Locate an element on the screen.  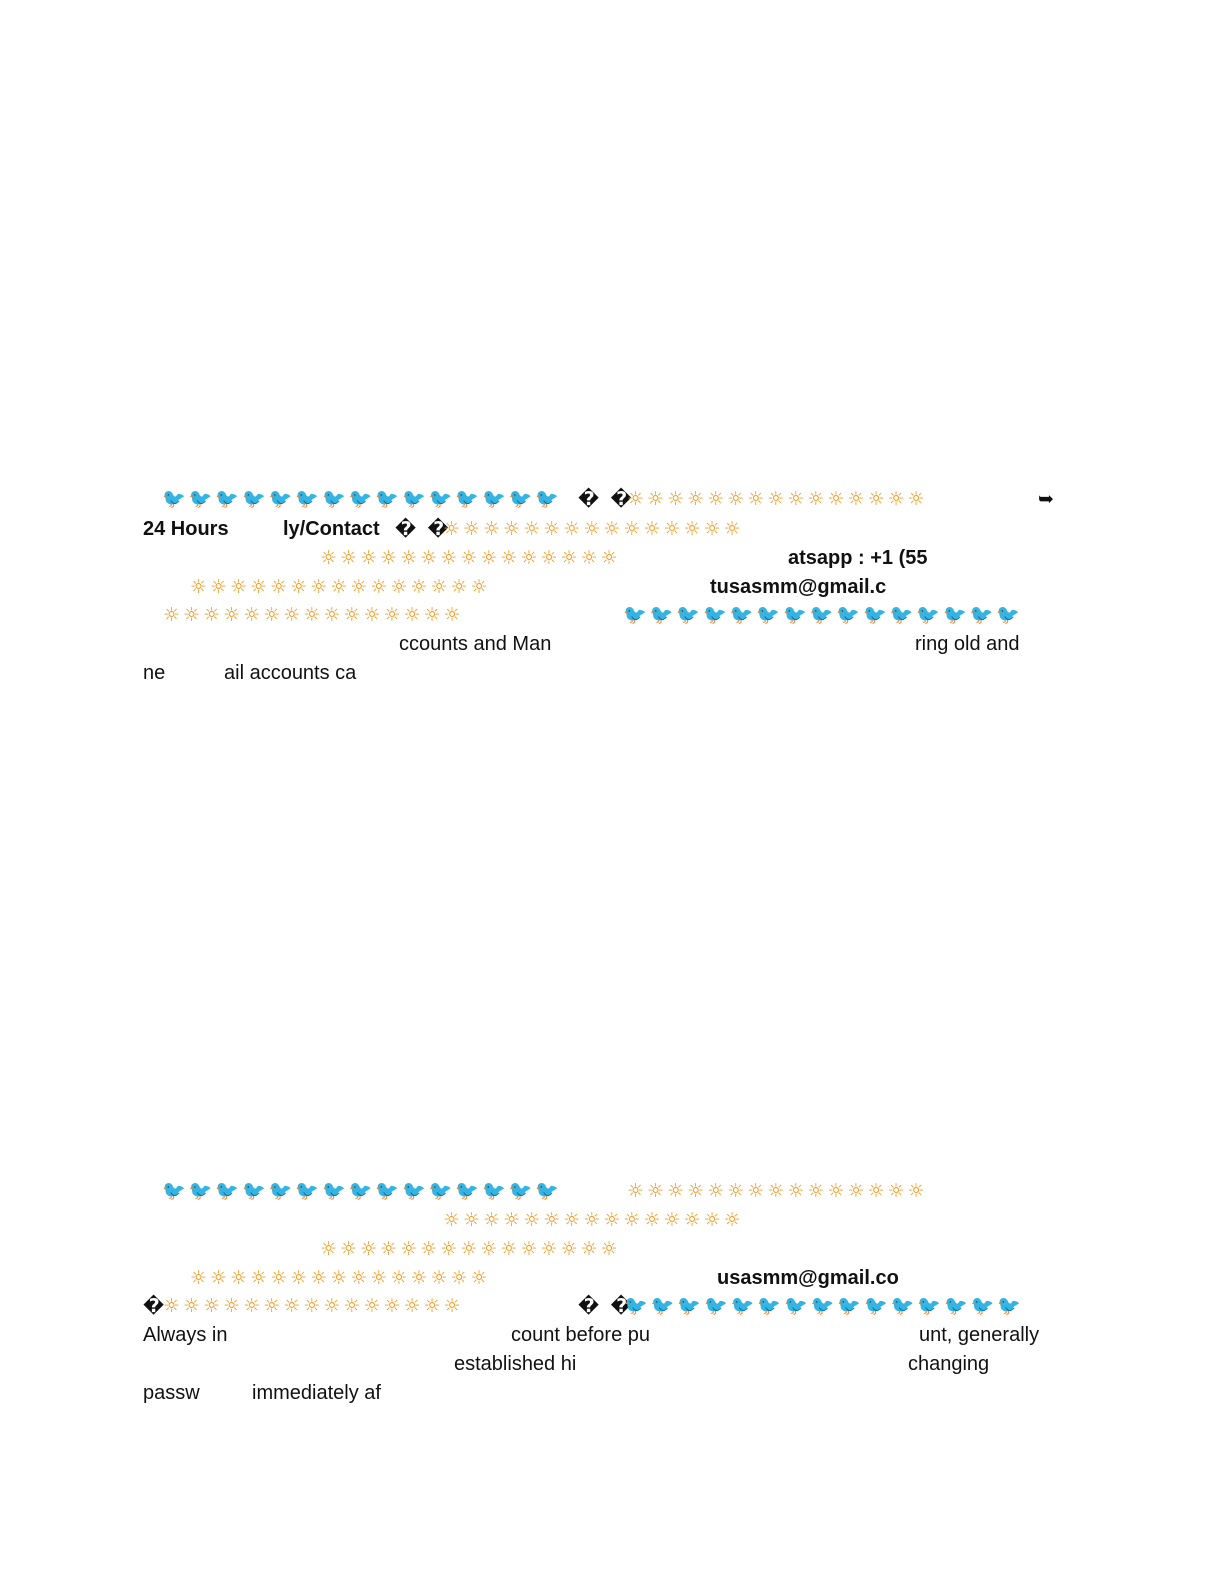
curved-arrow-icon: ➥ is located at coordinates (1047, 499).